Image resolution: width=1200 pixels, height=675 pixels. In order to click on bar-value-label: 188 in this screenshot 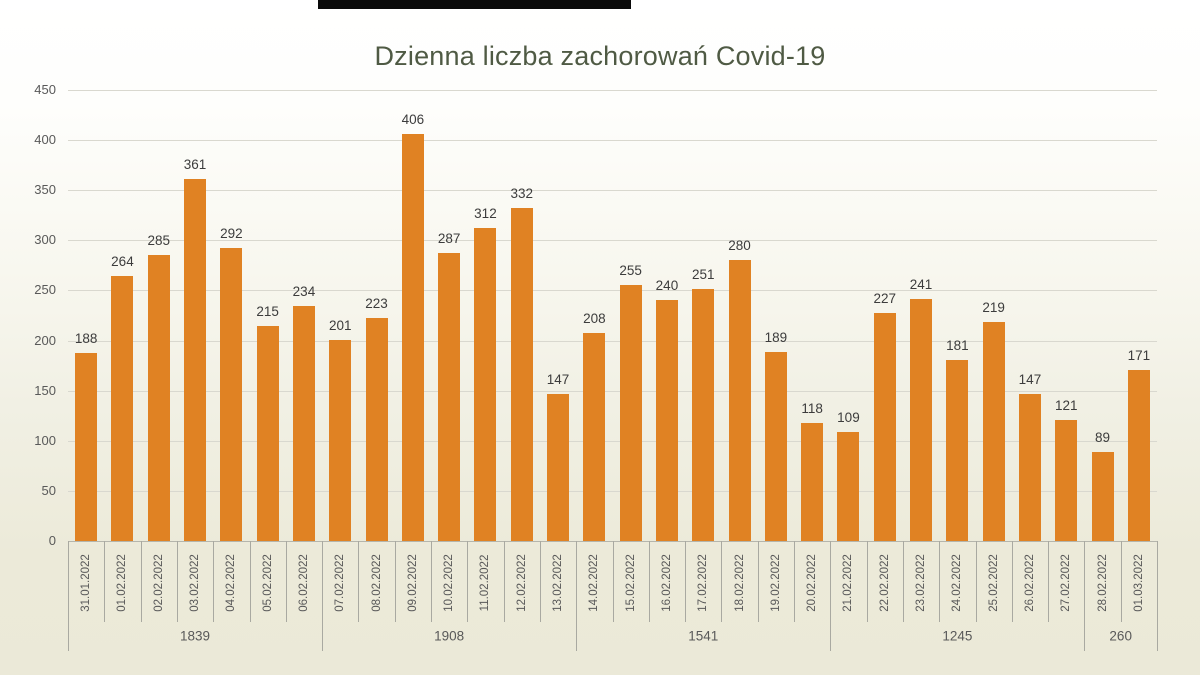, I will do `click(86, 338)`.